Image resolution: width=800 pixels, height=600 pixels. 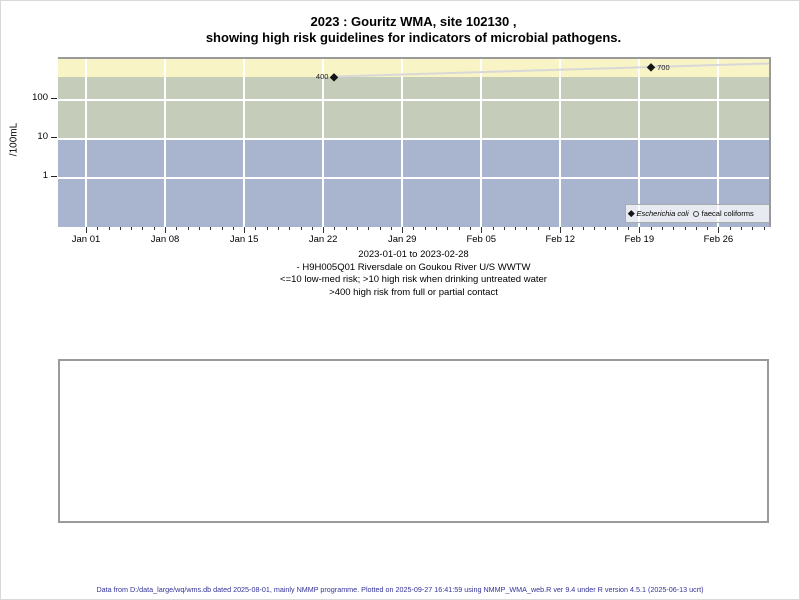 I want to click on x-tick-label: Jan 29, so click(x=402, y=239).